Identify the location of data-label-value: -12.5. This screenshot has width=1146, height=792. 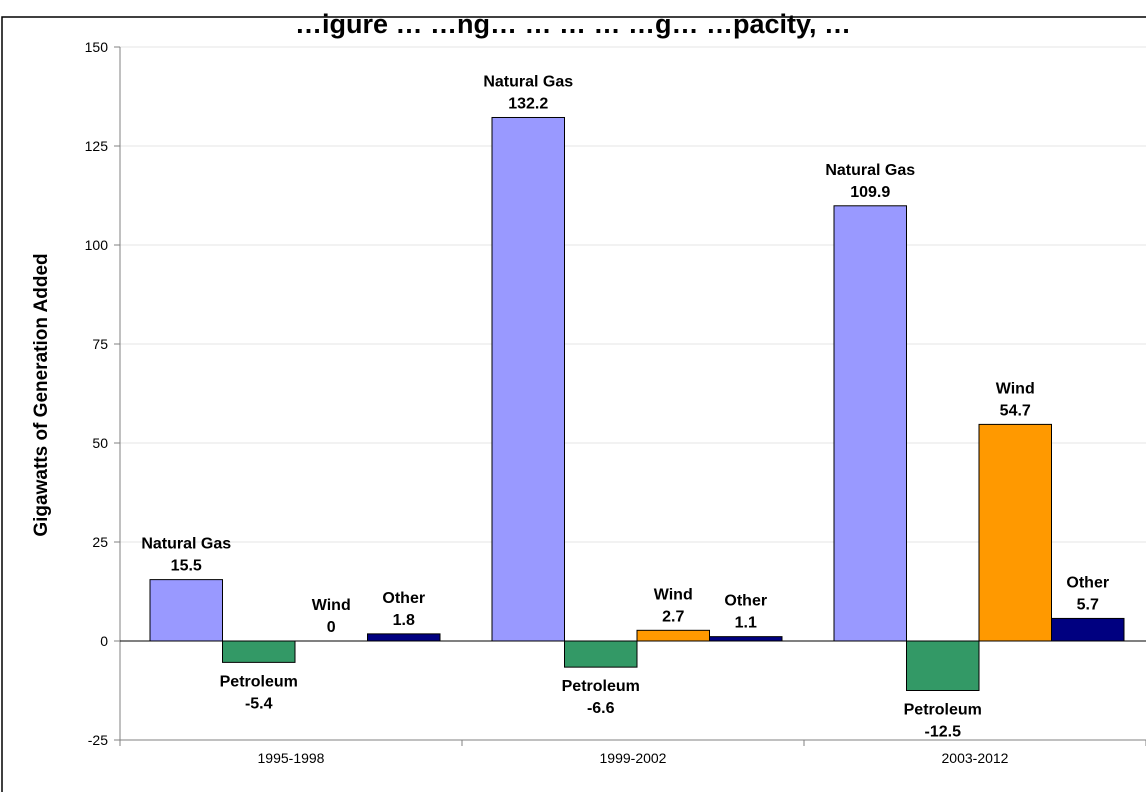
(943, 732).